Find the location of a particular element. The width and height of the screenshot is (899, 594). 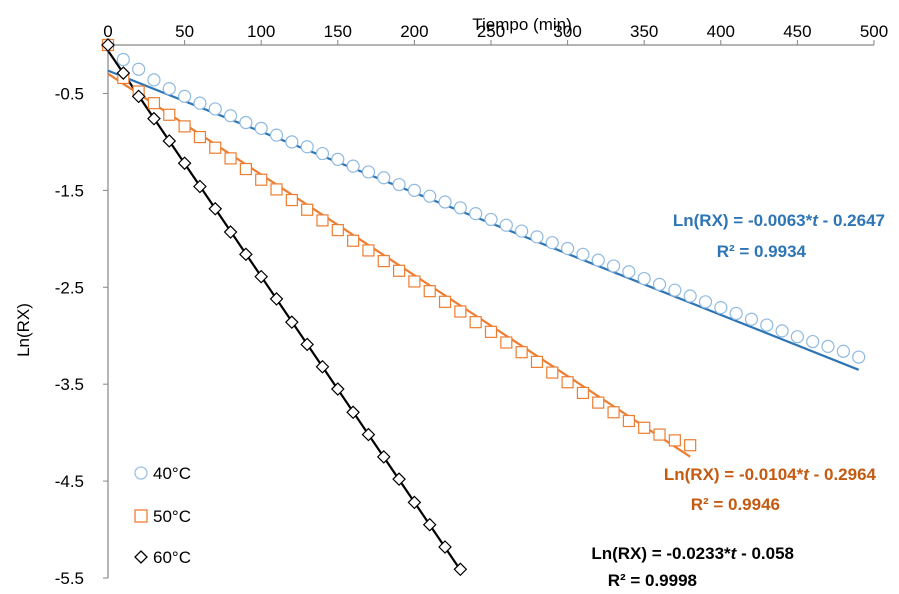

x-tick-label: 350 is located at coordinates (644, 31).